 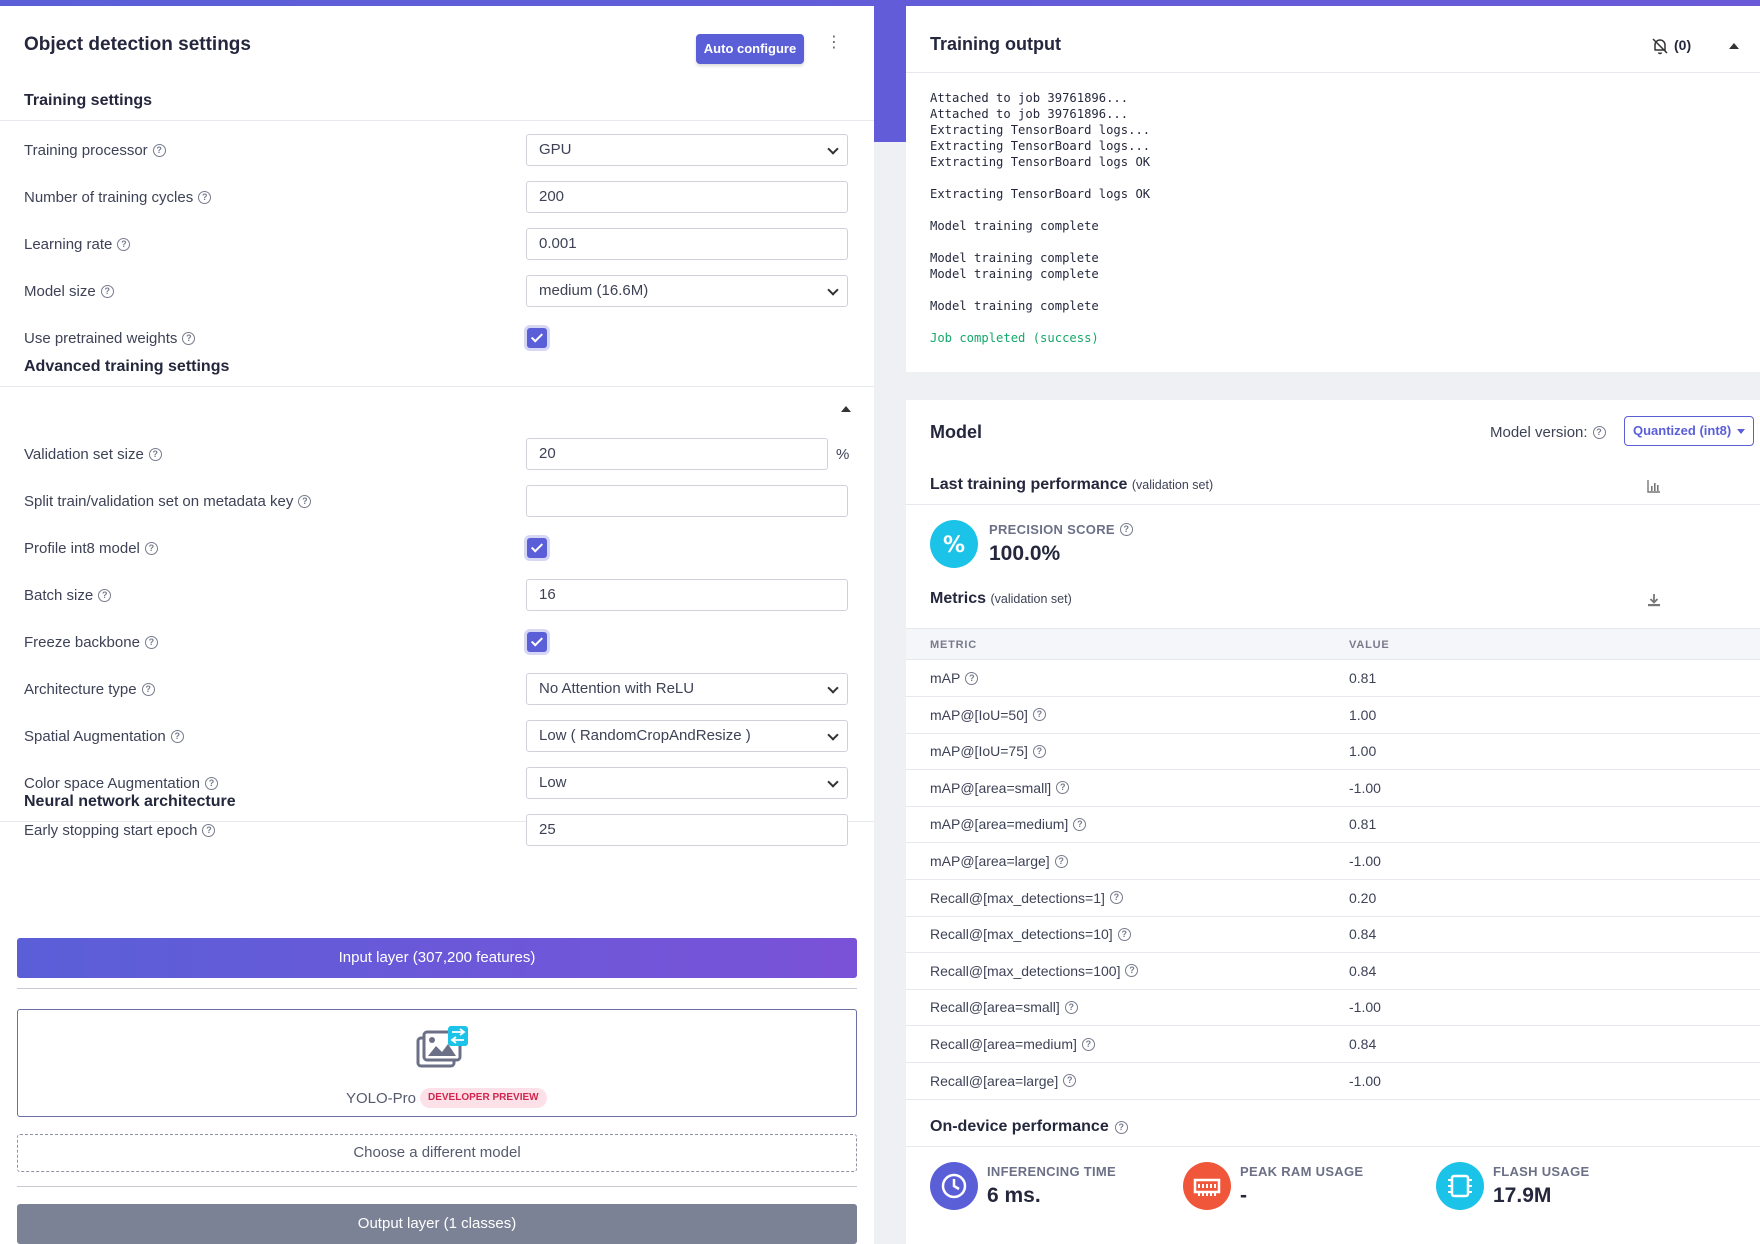 What do you see at coordinates (437, 1063) in the screenshot?
I see `model-block: YOLO-Pro DEVELOPER PREVIEW` at bounding box center [437, 1063].